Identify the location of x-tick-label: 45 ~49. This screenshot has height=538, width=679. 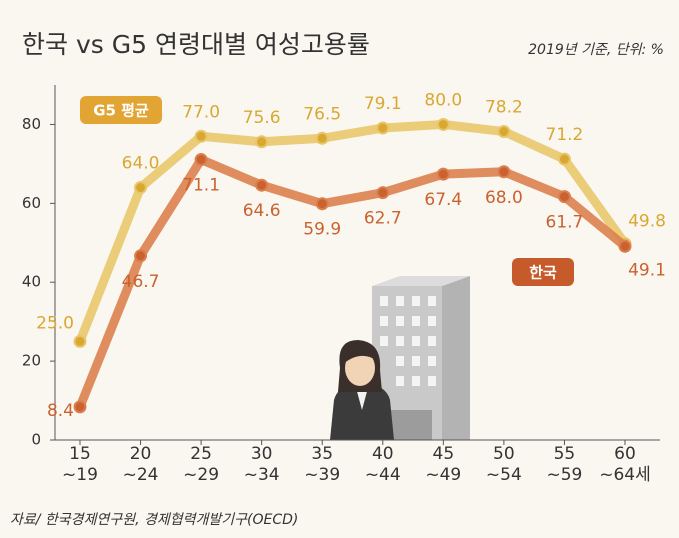
(443, 464).